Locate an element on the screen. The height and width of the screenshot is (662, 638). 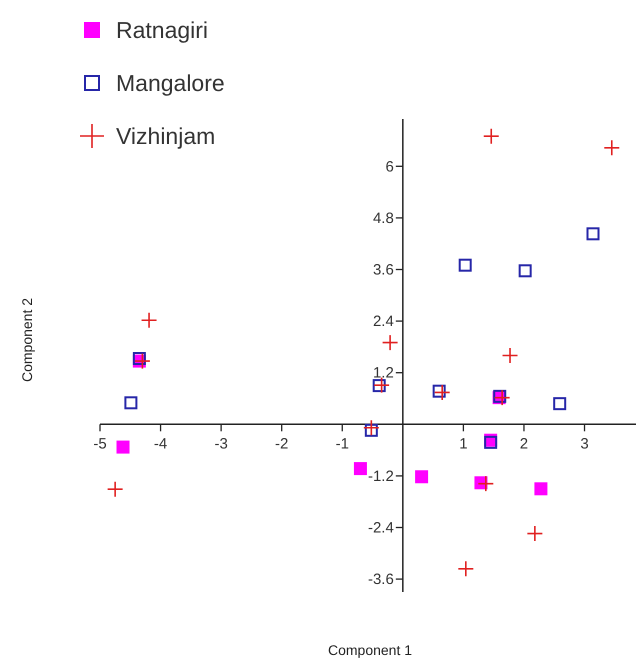
x-axis-title: Component 1 is located at coordinates (370, 650).